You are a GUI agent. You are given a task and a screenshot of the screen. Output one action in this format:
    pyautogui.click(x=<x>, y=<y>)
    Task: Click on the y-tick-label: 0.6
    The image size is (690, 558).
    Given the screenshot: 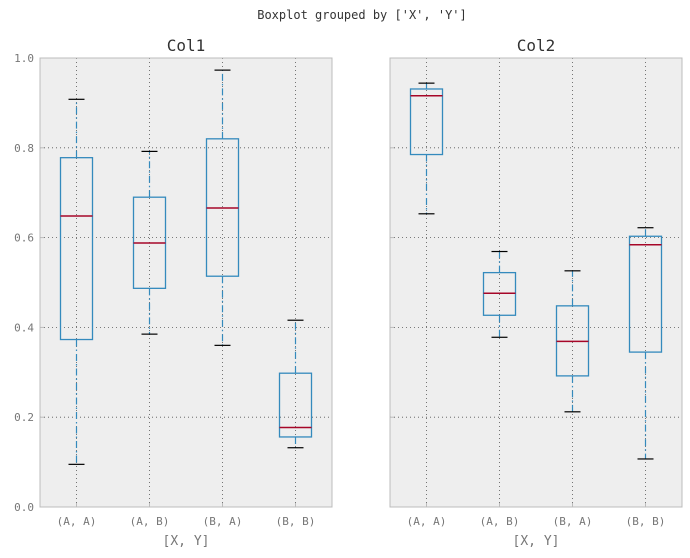 What is the action you would take?
    pyautogui.click(x=24, y=238)
    